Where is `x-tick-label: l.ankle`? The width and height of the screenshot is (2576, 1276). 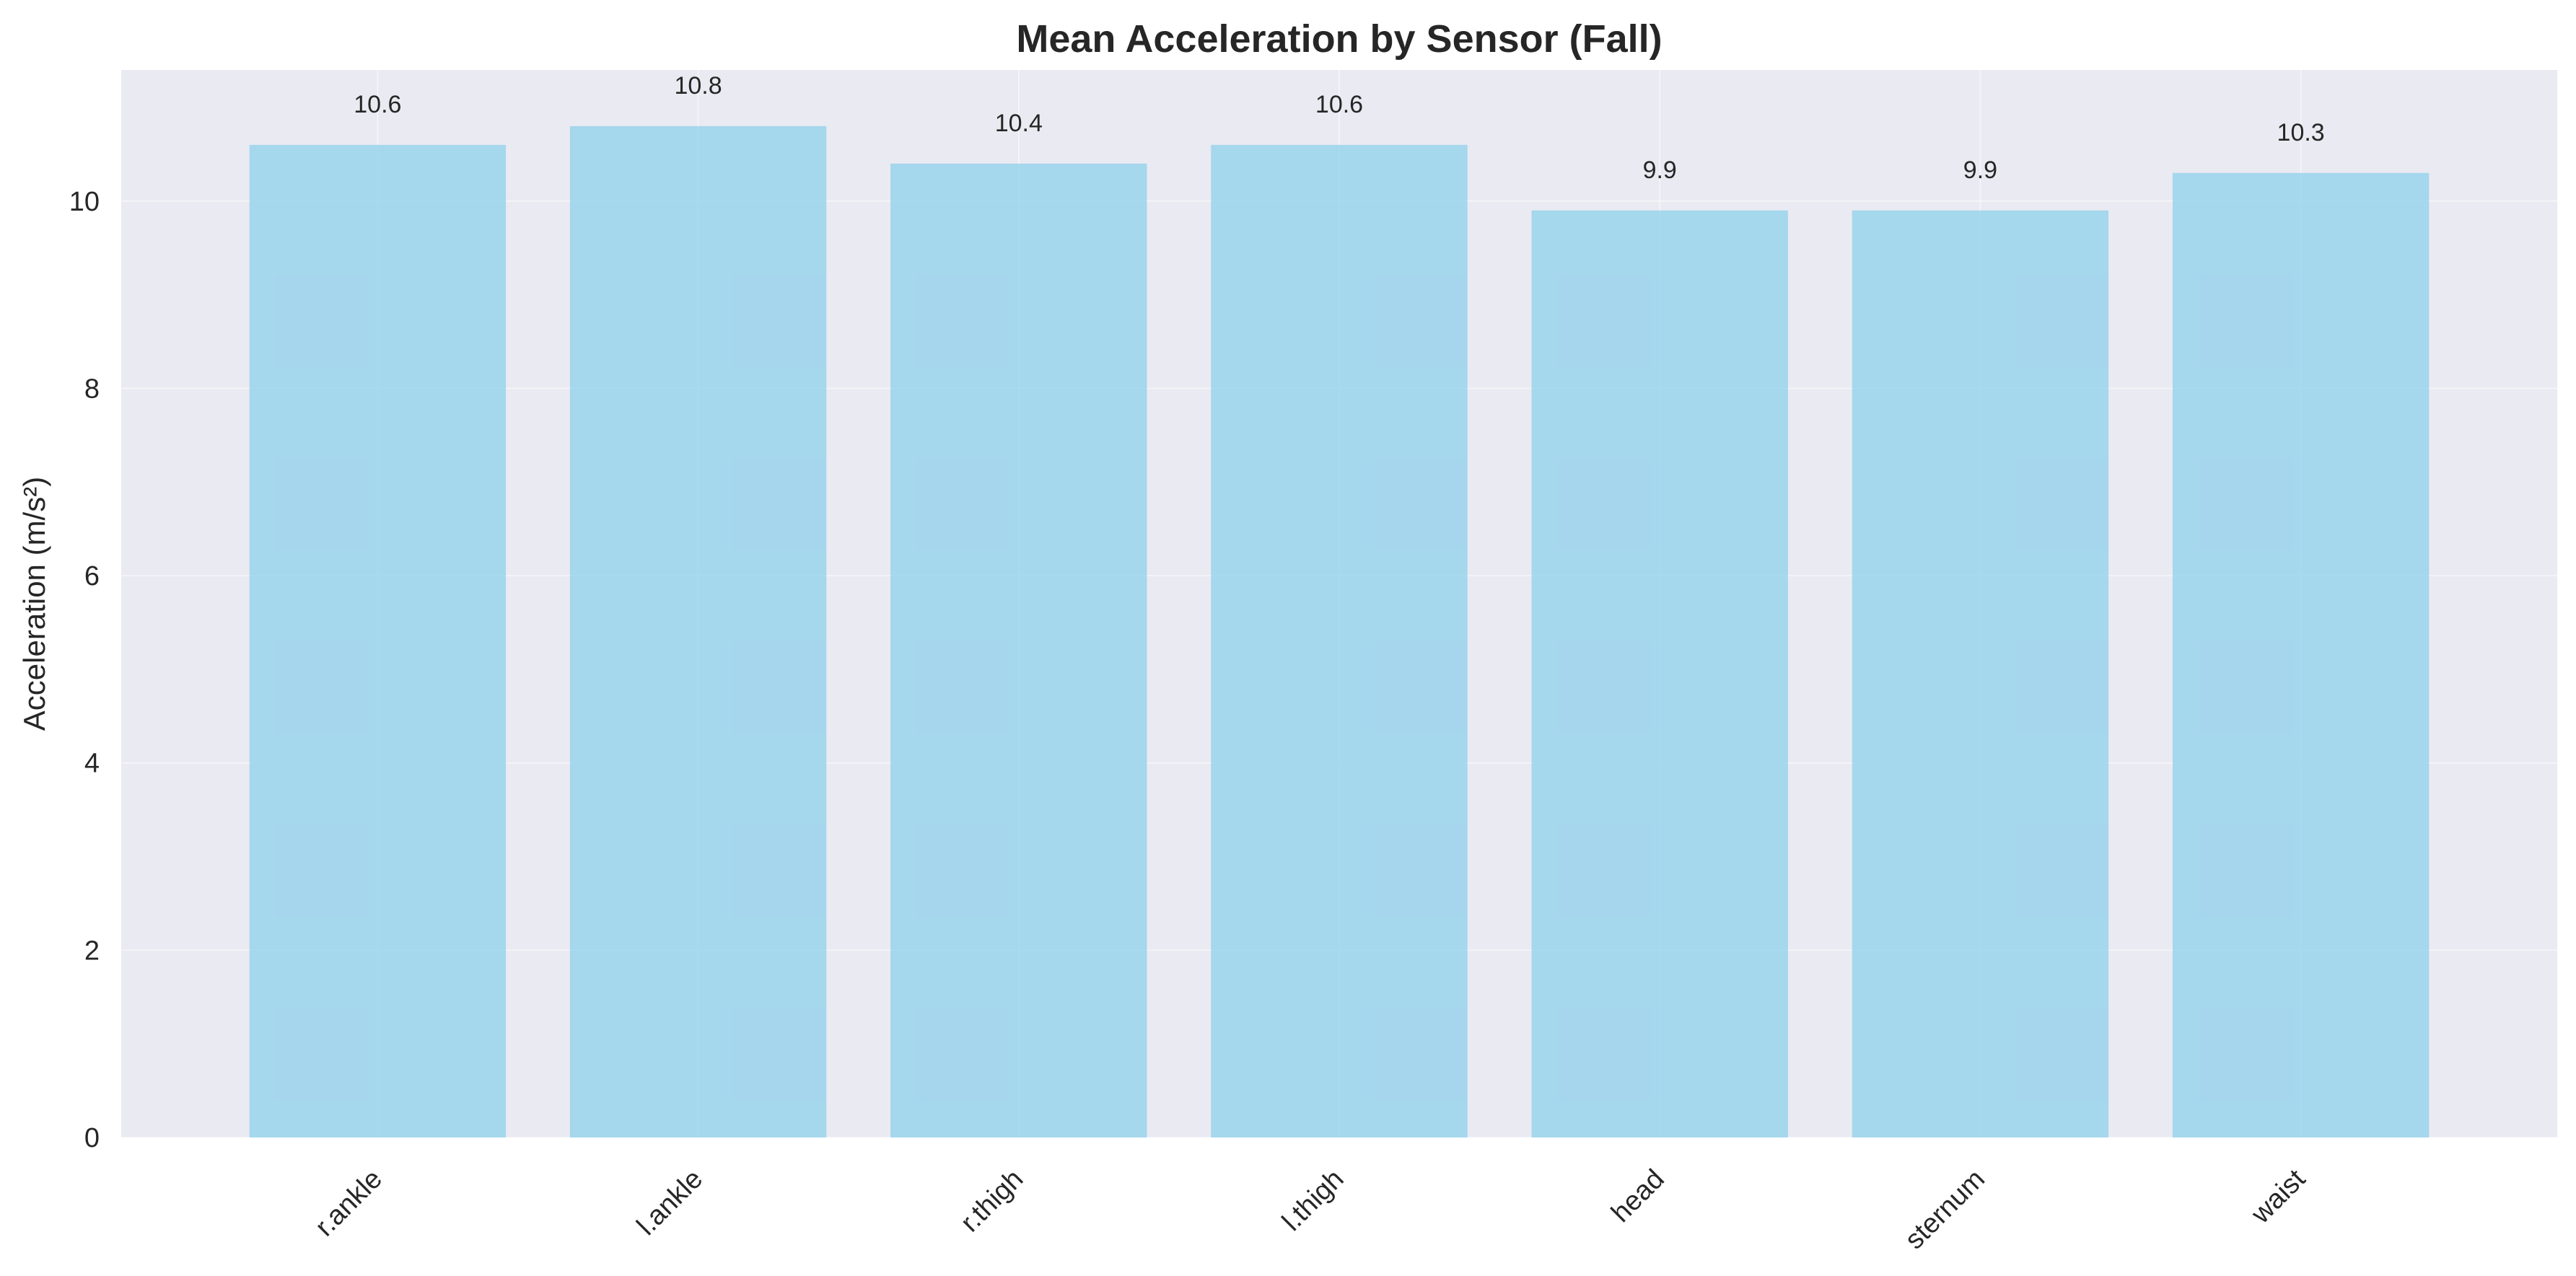
x-tick-label: l.ankle is located at coordinates (670, 1202).